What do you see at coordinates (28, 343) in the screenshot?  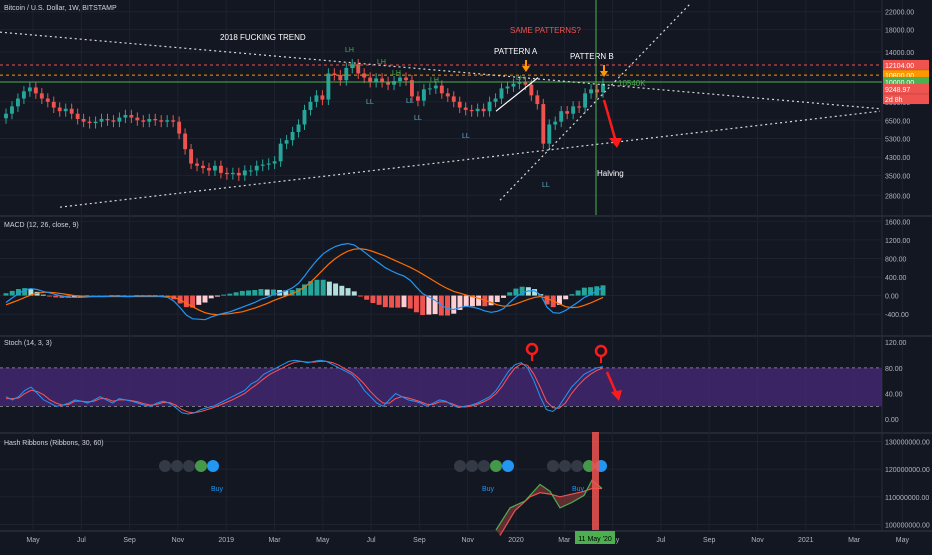 I see `stoch-title: Stoch (14, 3, 3)` at bounding box center [28, 343].